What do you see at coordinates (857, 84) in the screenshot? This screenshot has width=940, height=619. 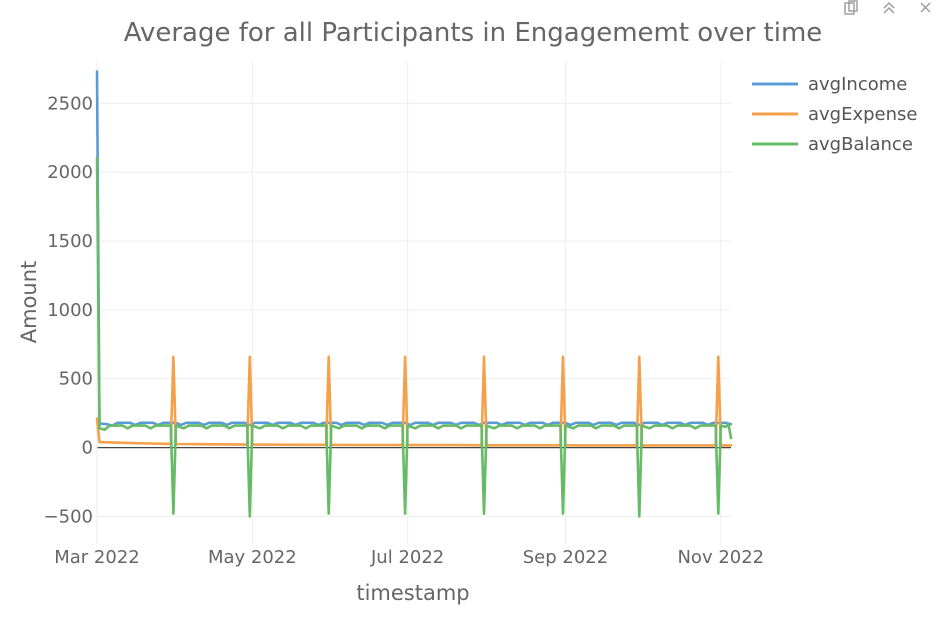 I see `legend-label: avgIncome` at bounding box center [857, 84].